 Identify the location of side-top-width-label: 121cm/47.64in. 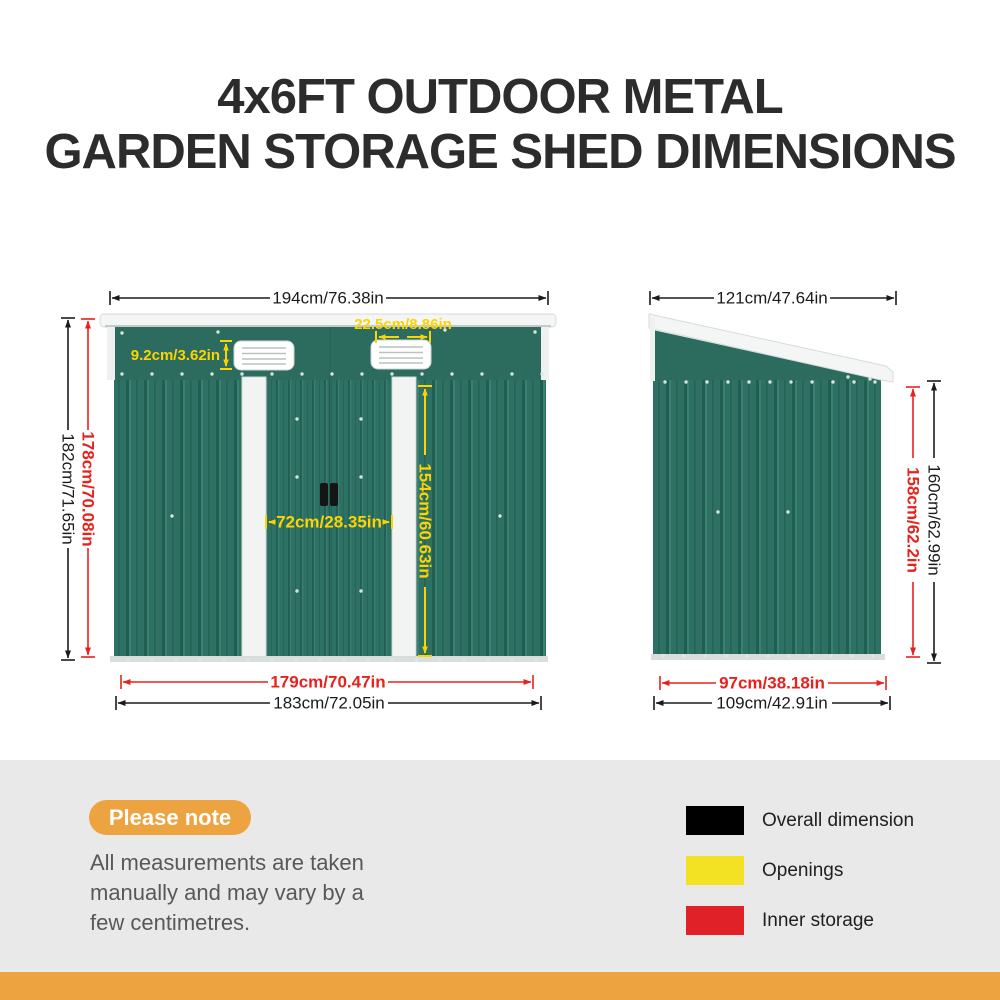
(772, 298).